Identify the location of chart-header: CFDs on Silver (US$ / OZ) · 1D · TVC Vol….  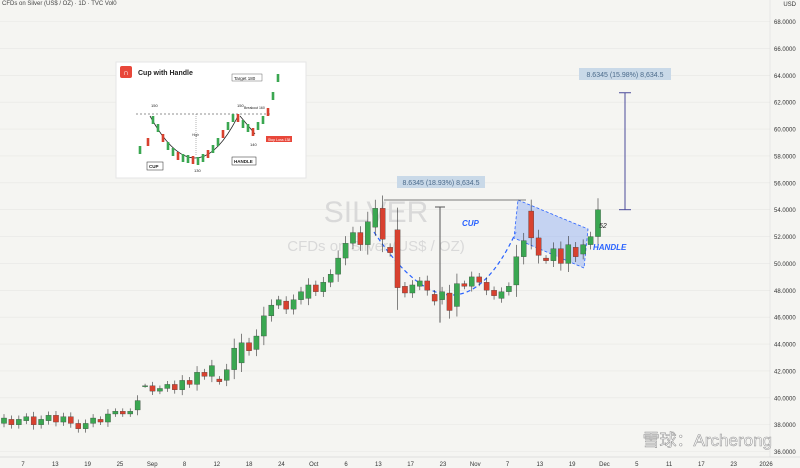
(59, 4).